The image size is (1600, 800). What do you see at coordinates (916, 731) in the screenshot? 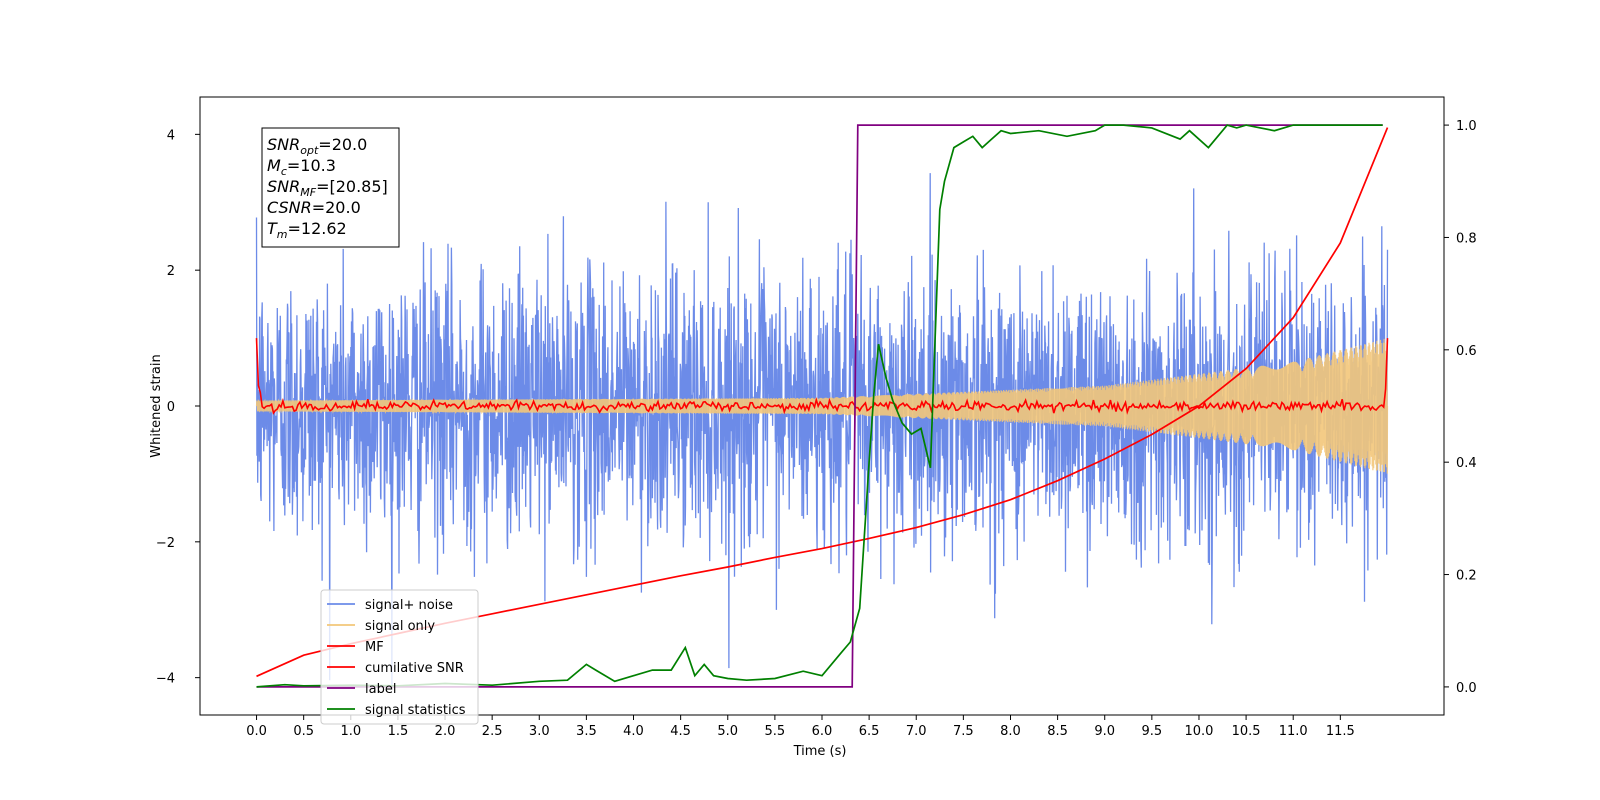
I see `x-tick-label: 7.0` at bounding box center [916, 731].